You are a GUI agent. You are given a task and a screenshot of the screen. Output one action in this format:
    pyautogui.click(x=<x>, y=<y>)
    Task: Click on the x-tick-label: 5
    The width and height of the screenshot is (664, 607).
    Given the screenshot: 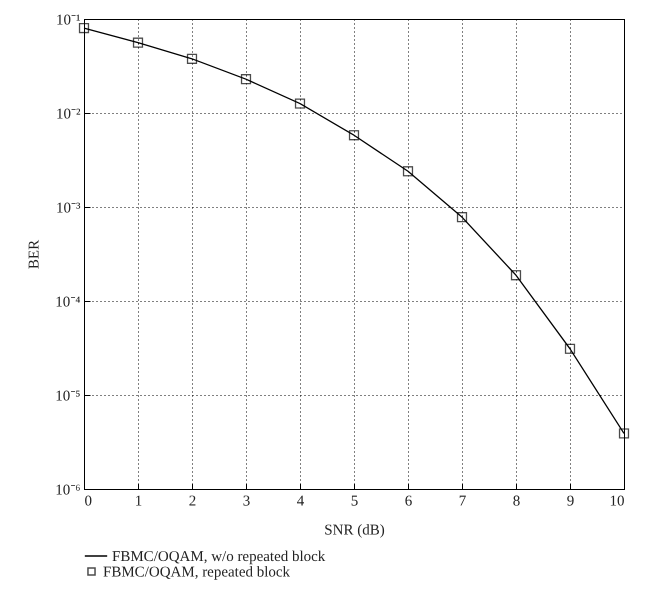 What is the action you would take?
    pyautogui.click(x=354, y=502)
    